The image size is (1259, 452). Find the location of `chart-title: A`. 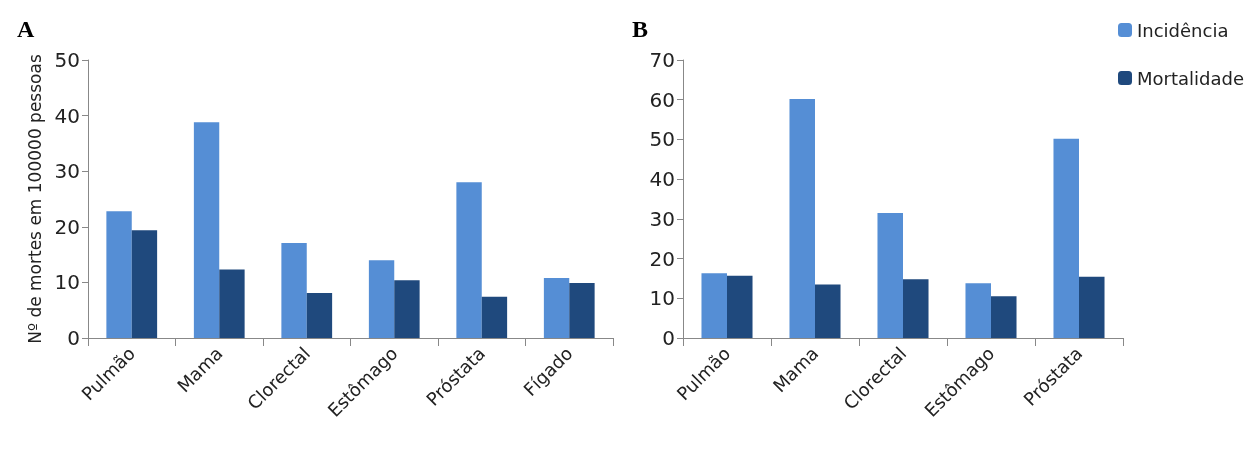

chart-title: A is located at coordinates (26, 29).